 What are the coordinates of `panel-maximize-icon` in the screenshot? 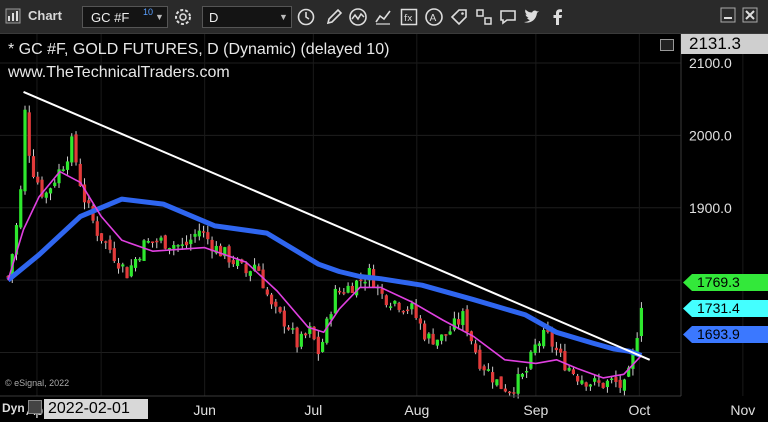 It's located at (667, 45).